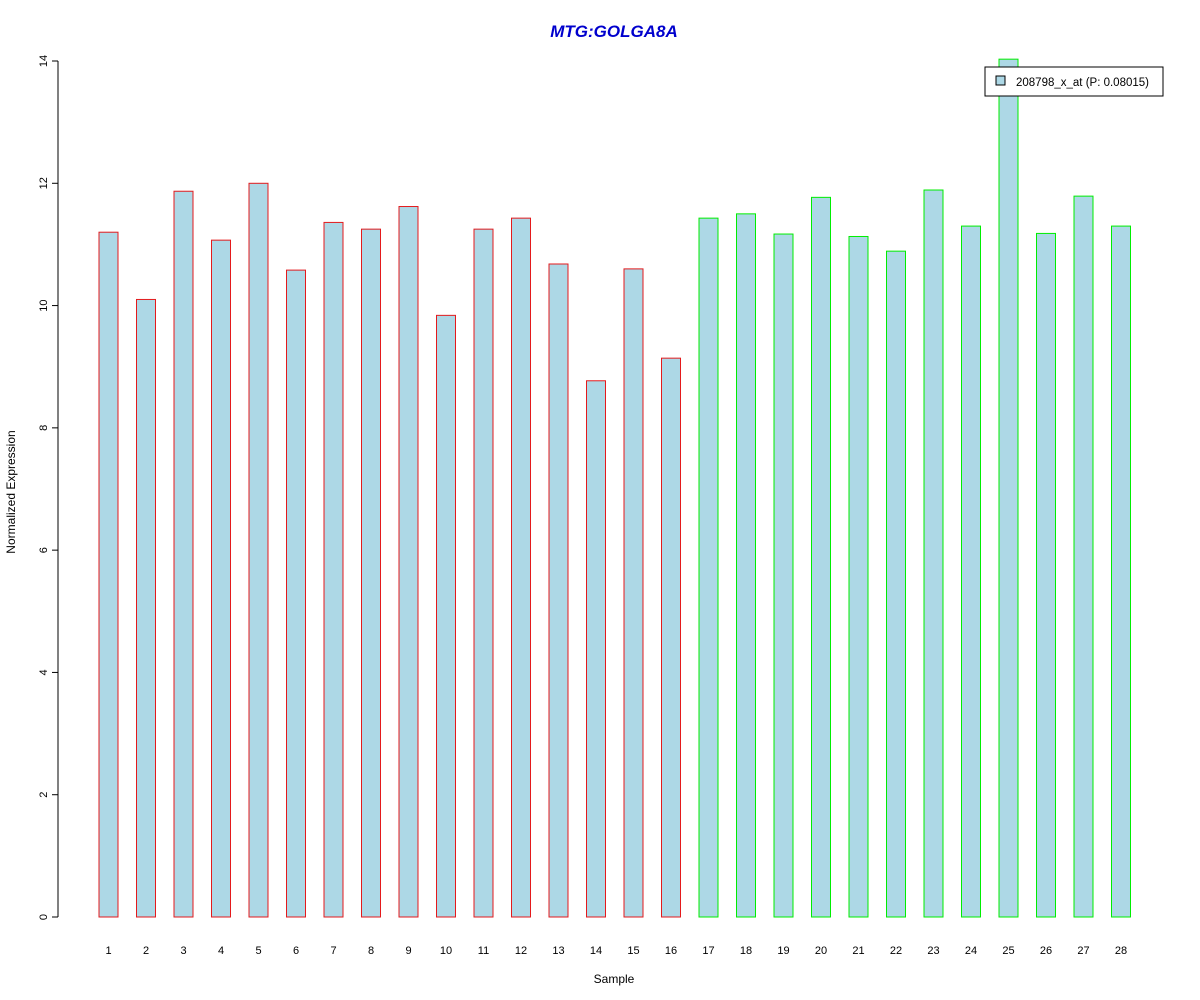  Describe the element at coordinates (44, 550) in the screenshot. I see `y-tick-label: 6` at that location.